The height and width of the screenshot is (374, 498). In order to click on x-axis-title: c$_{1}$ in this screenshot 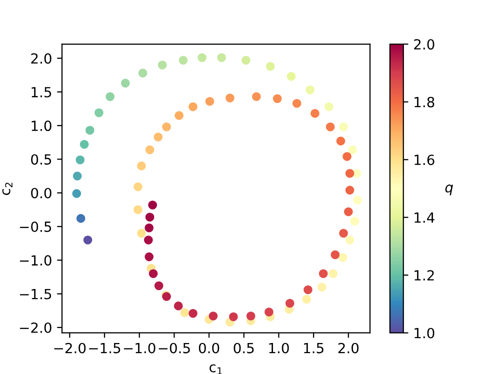, I will do `click(216, 369)`.